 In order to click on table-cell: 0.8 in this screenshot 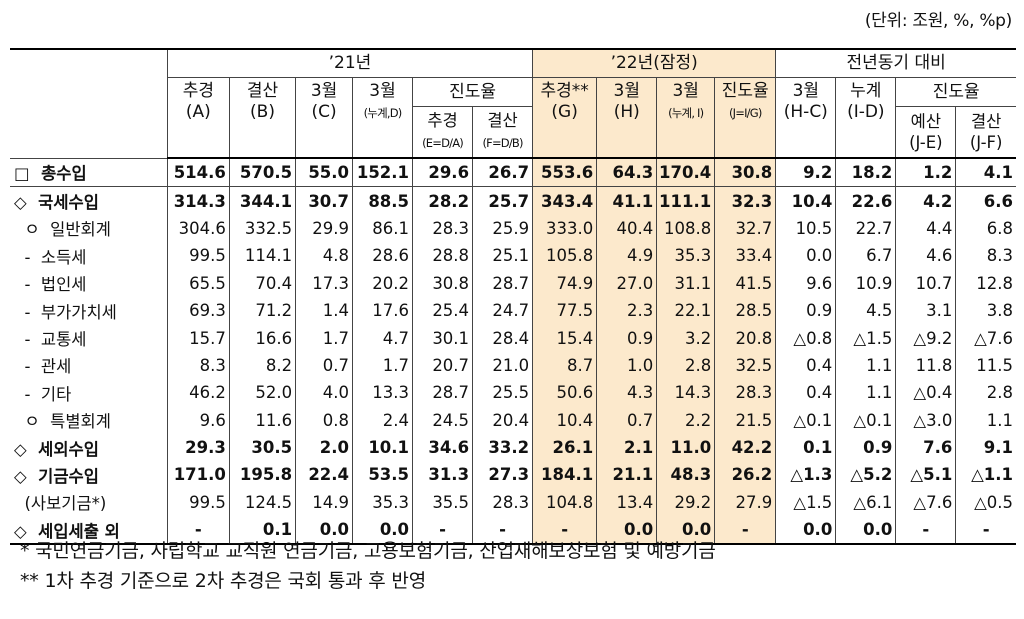, I will do `click(324, 420)`.